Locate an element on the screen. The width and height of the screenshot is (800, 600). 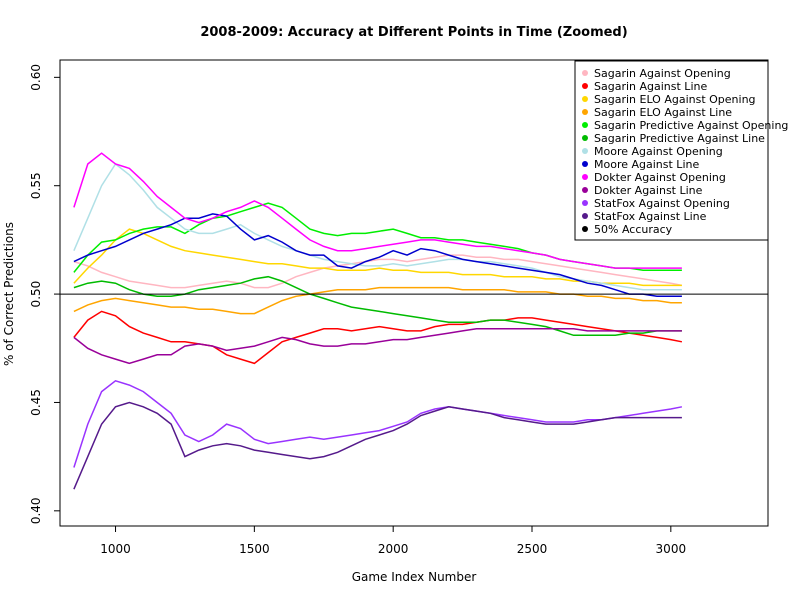
legend-label: Dokter Against Opening is located at coordinates (660, 177).